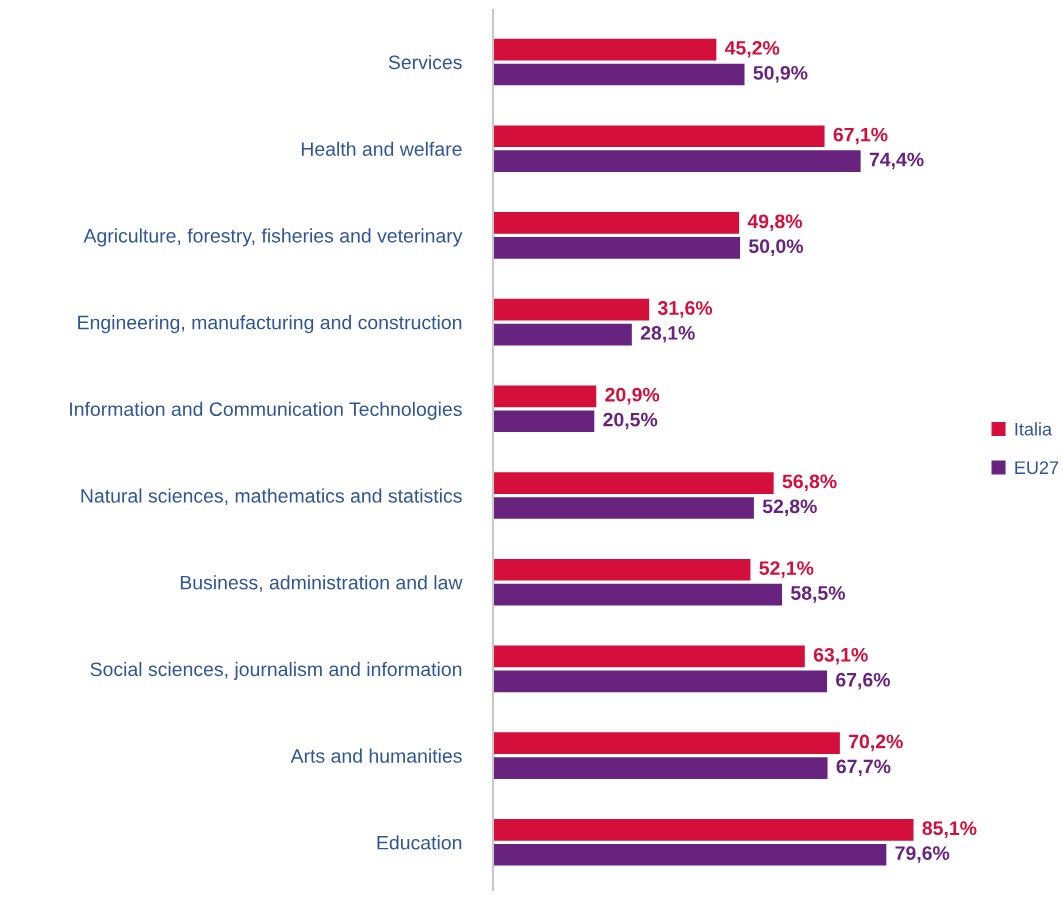 The width and height of the screenshot is (1063, 900). What do you see at coordinates (685, 309) in the screenshot?
I see `data-label: 31,6%` at bounding box center [685, 309].